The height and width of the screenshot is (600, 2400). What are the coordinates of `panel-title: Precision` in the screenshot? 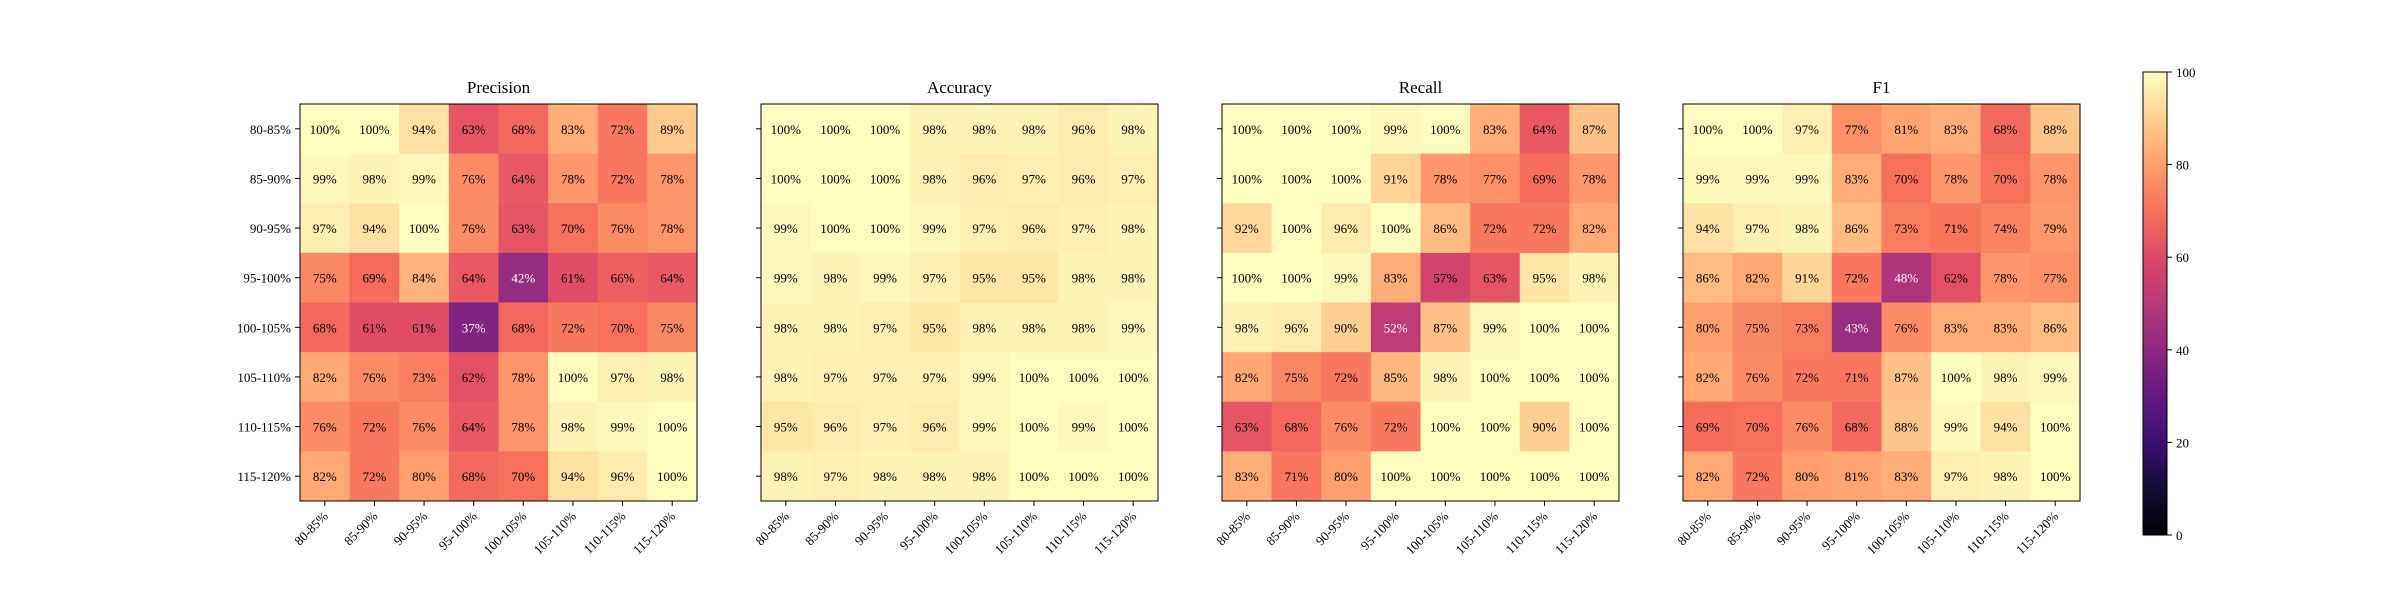 It's located at (499, 87).